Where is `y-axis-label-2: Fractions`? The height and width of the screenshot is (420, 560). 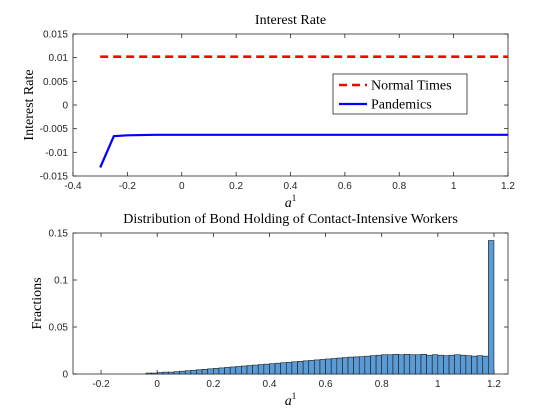 y-axis-label-2: Fractions is located at coordinates (37, 303).